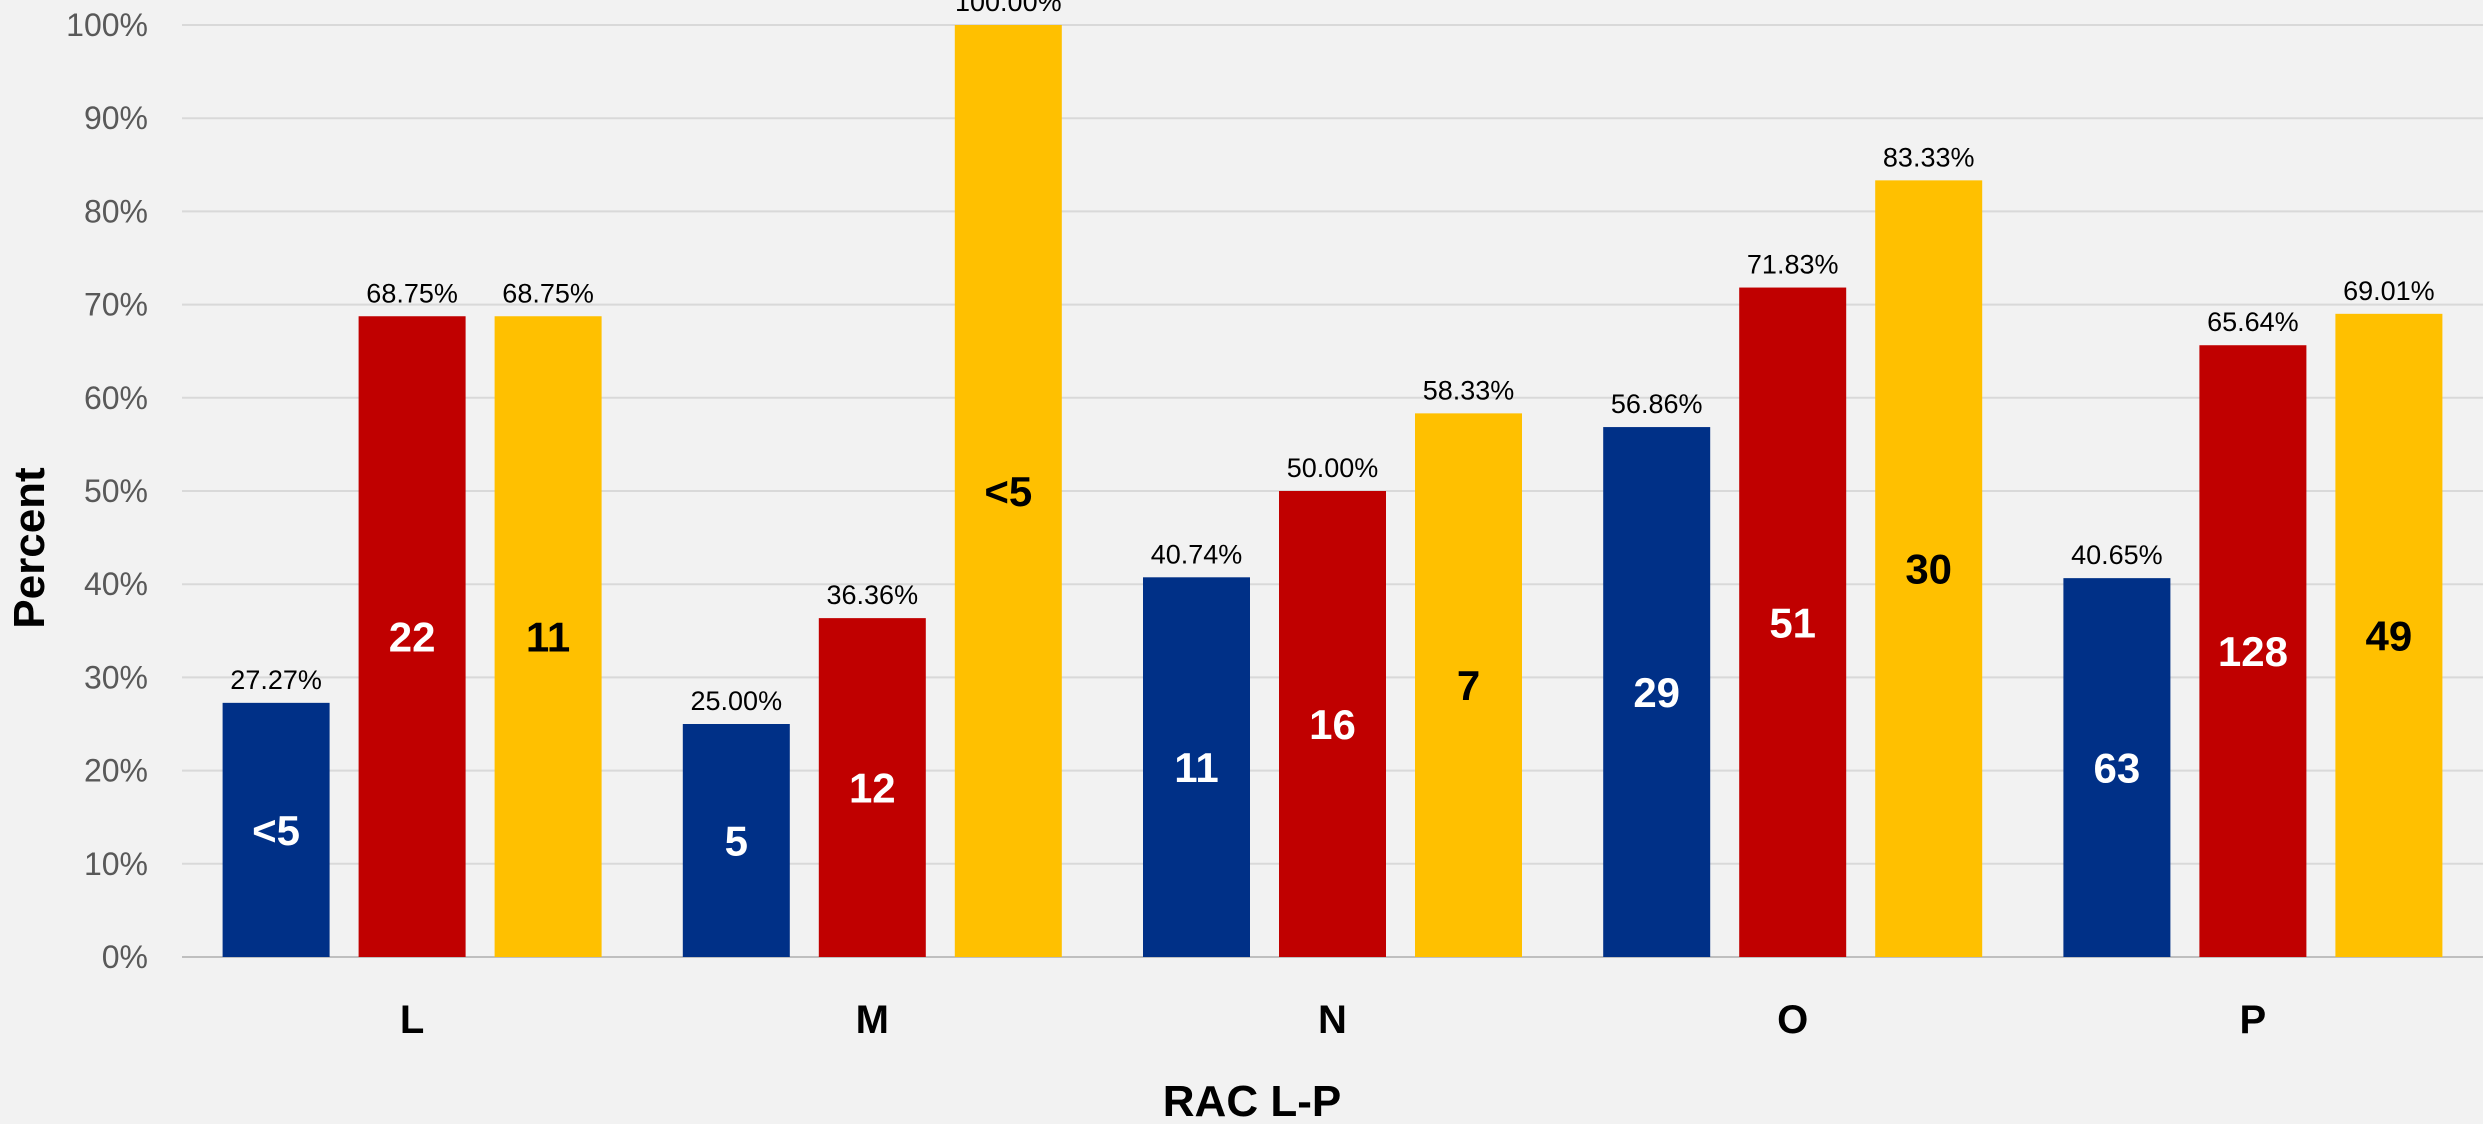  Describe the element at coordinates (116, 771) in the screenshot. I see `y-tick-label: 20%` at that location.